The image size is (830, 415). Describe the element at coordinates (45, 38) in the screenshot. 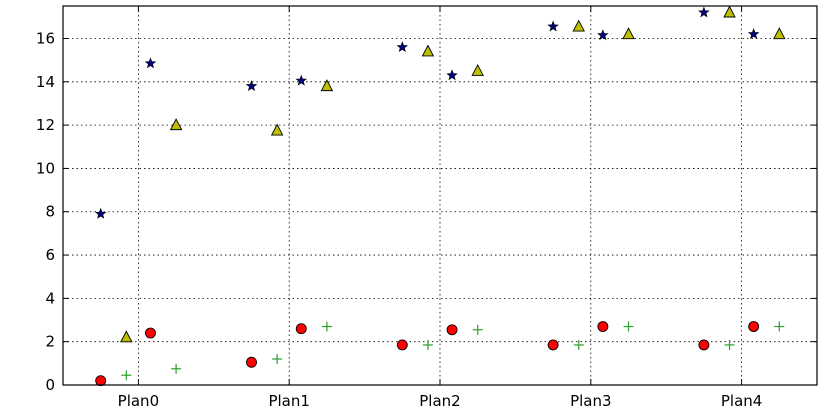

I see `y-tick-label: 16` at that location.